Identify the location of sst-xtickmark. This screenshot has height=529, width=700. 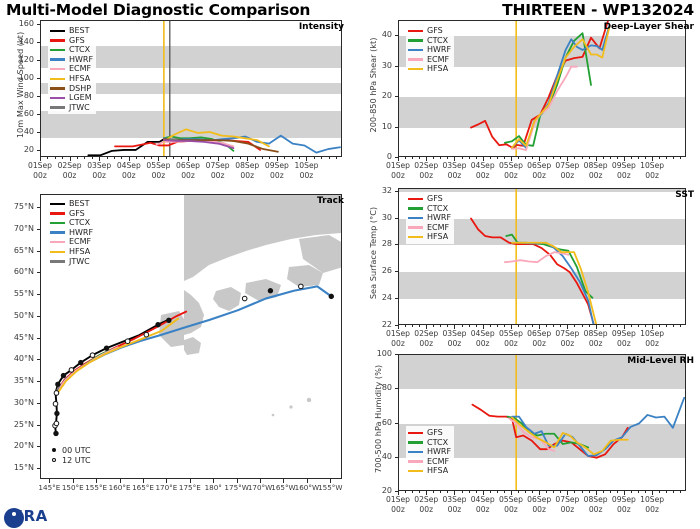
(653, 327).